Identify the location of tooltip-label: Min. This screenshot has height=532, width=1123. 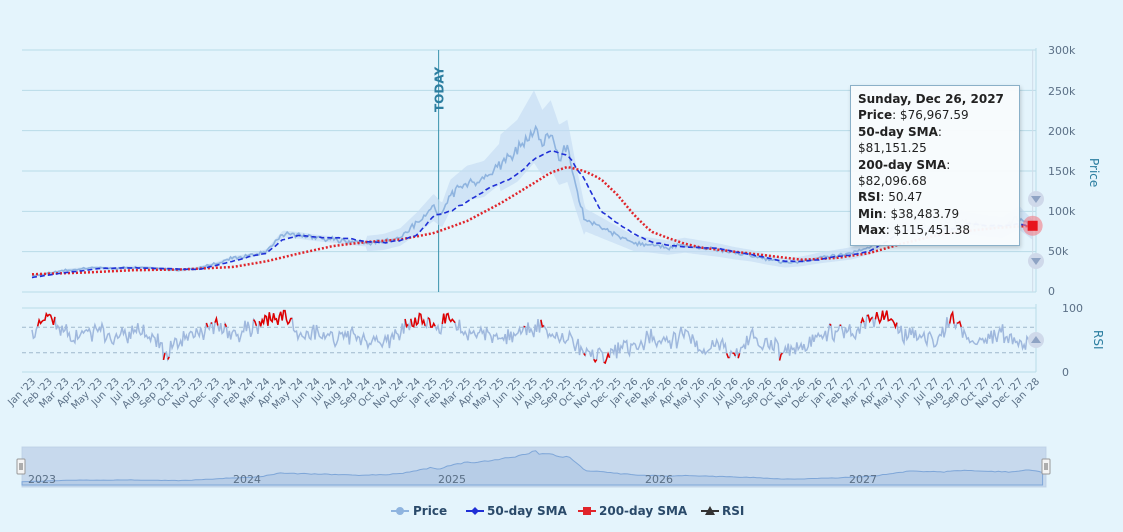
(870, 213).